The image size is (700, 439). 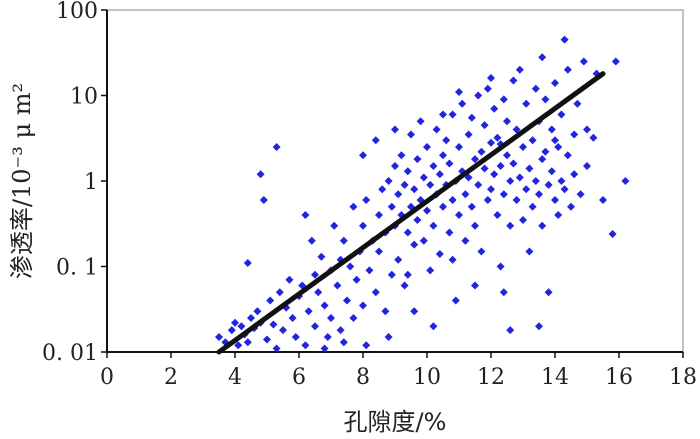 I want to click on x-tick-label: 16, so click(x=619, y=377).